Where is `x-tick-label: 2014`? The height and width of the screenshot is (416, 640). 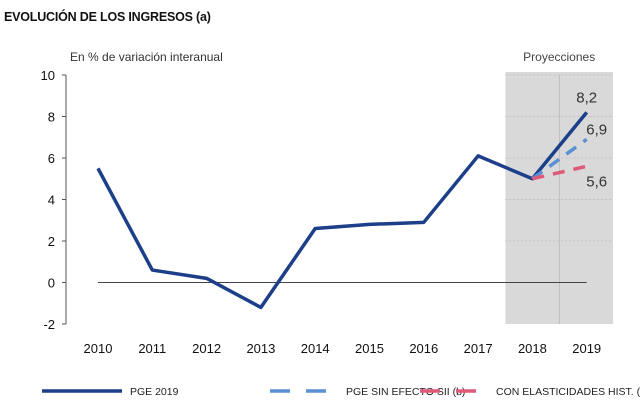
x-tick-label: 2014 is located at coordinates (315, 348).